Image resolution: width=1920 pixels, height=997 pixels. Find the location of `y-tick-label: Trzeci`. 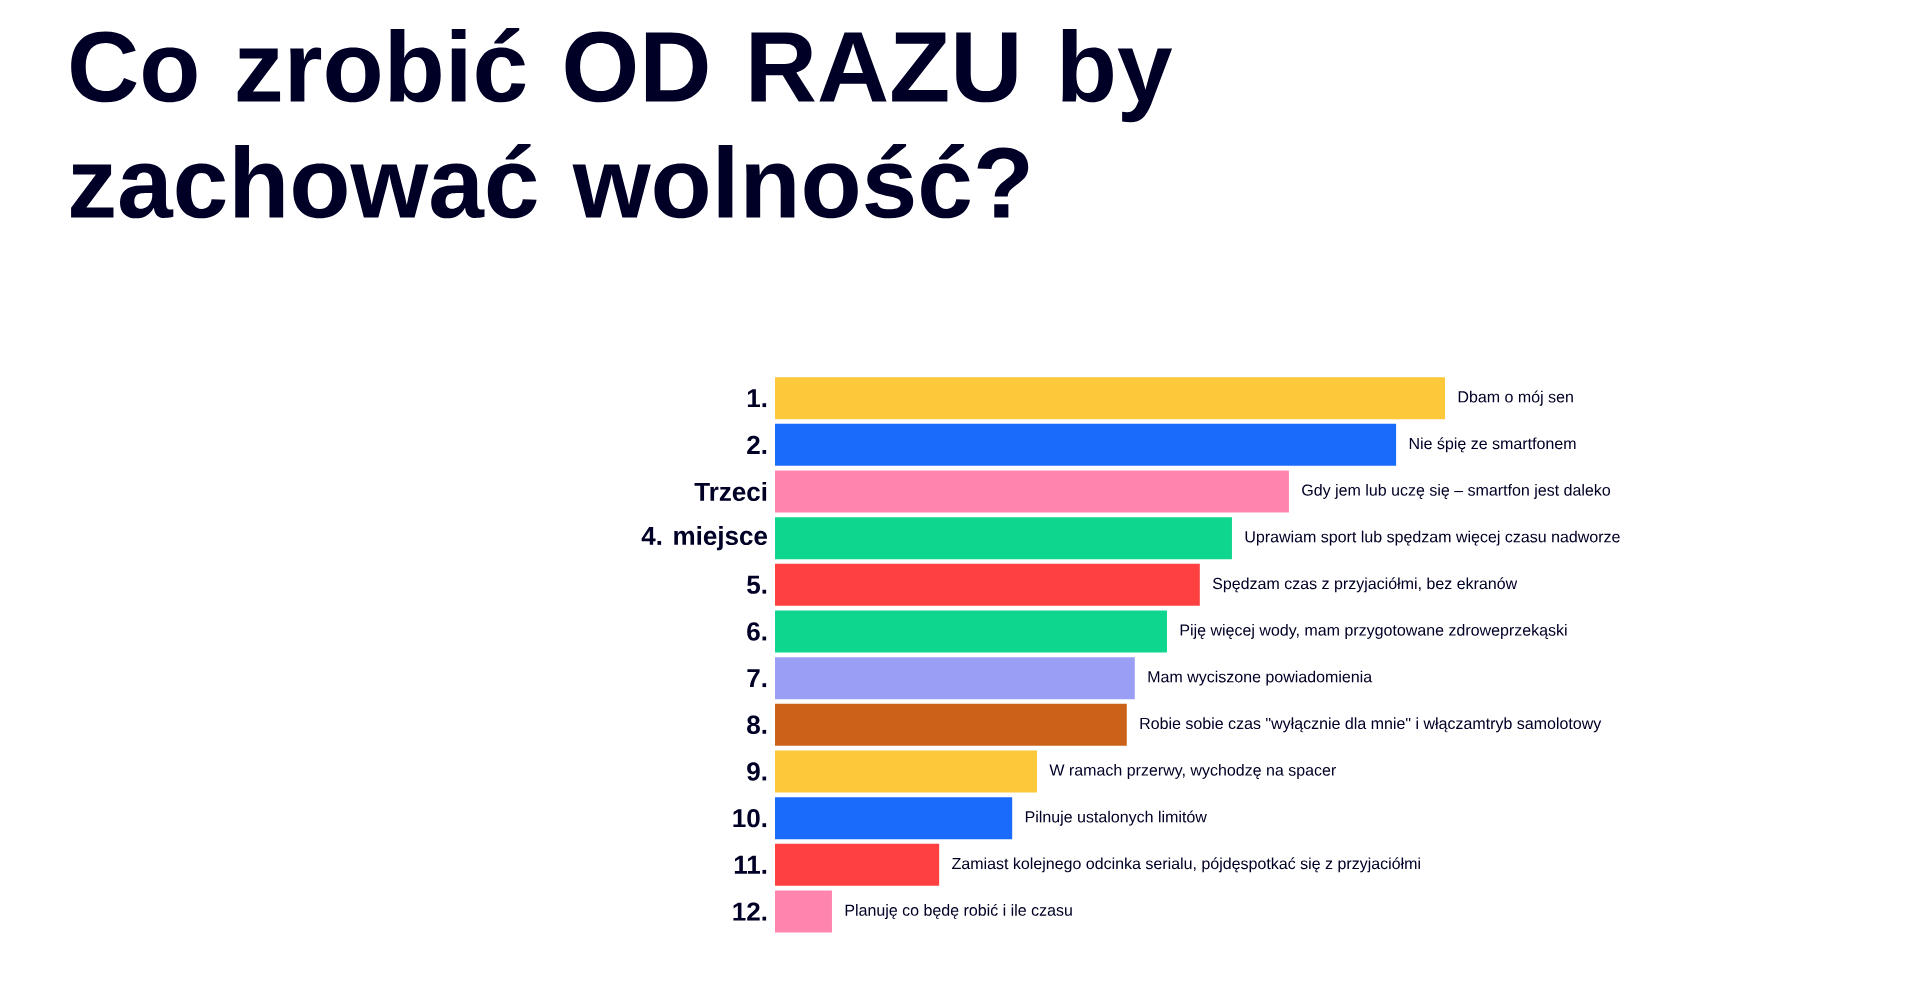

y-tick-label: Trzeci is located at coordinates (730, 491).